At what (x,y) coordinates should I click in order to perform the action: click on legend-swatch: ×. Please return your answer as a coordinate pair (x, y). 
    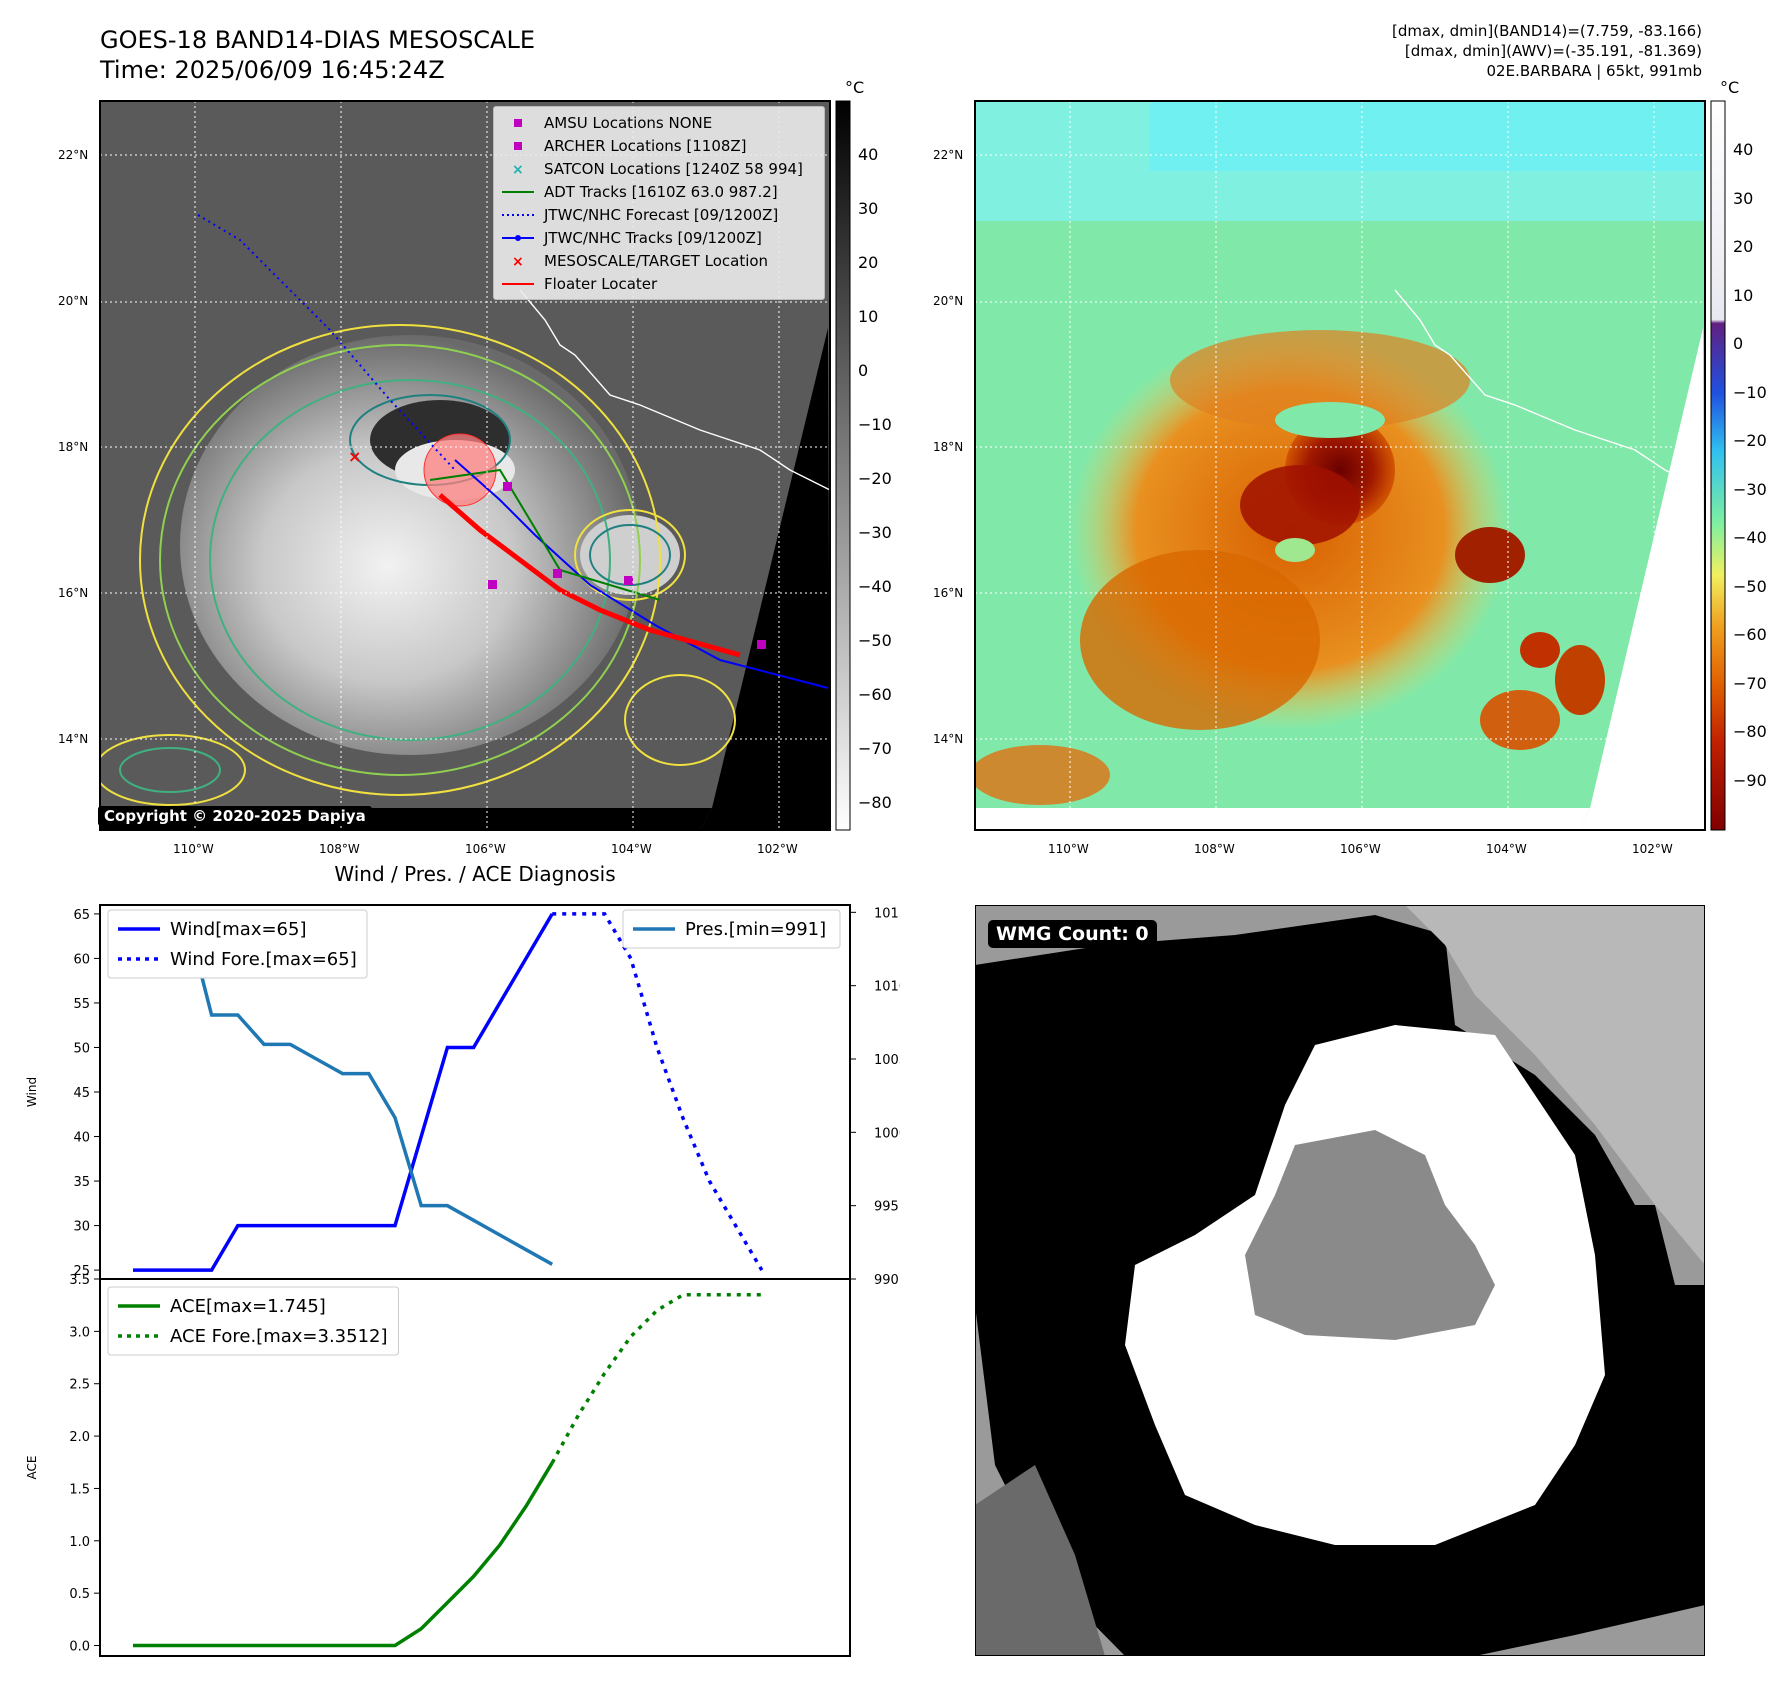
    Looking at the image, I should click on (518, 261).